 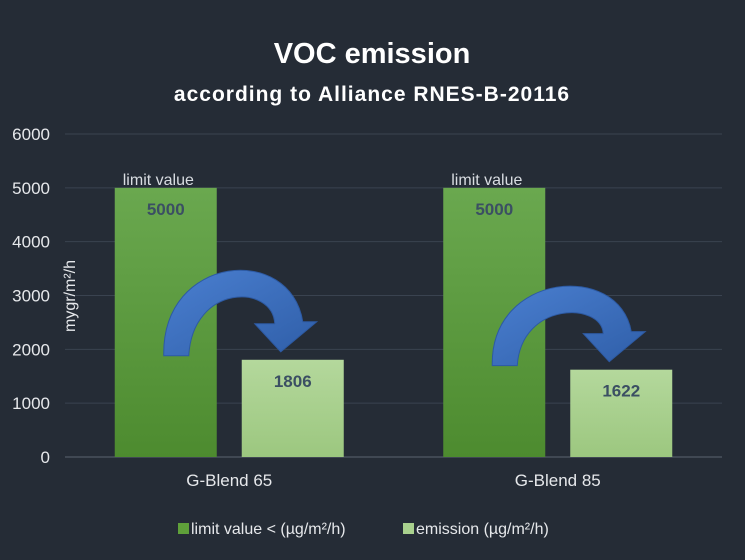 I want to click on y-tick-label: 4000, so click(x=31, y=242).